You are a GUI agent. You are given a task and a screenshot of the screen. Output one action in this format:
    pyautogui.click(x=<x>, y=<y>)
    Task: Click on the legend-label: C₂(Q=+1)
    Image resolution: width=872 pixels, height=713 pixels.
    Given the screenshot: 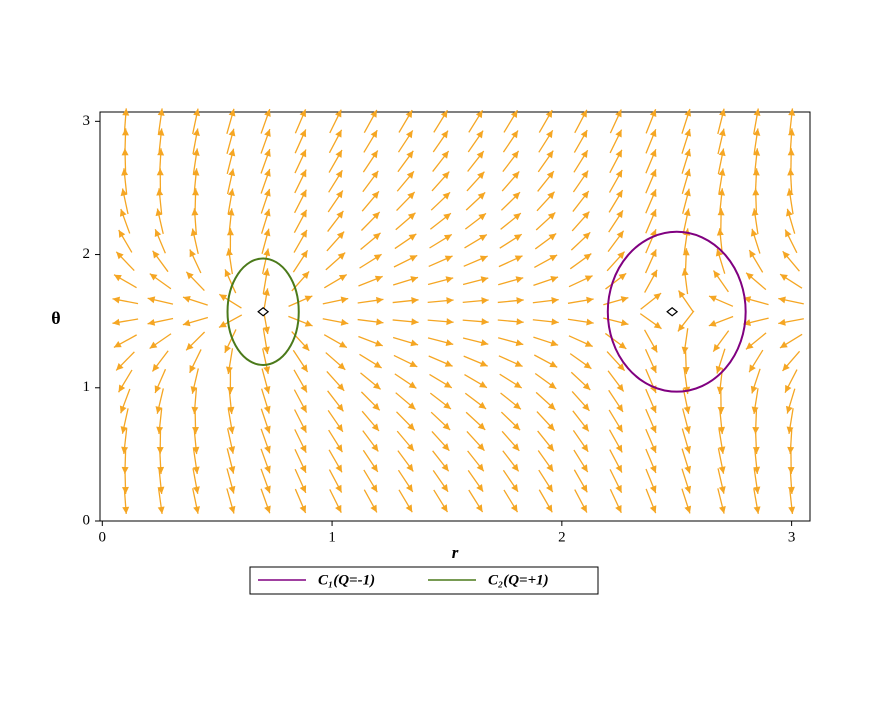 What is the action you would take?
    pyautogui.click(x=518, y=580)
    